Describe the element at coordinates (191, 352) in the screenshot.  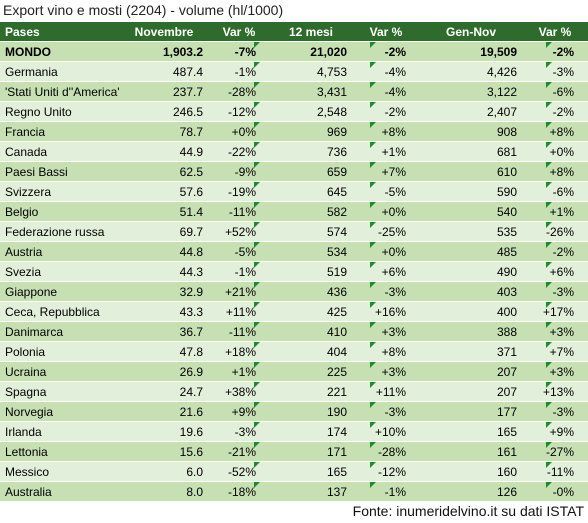
I see `value-cell: 47.8` at that location.